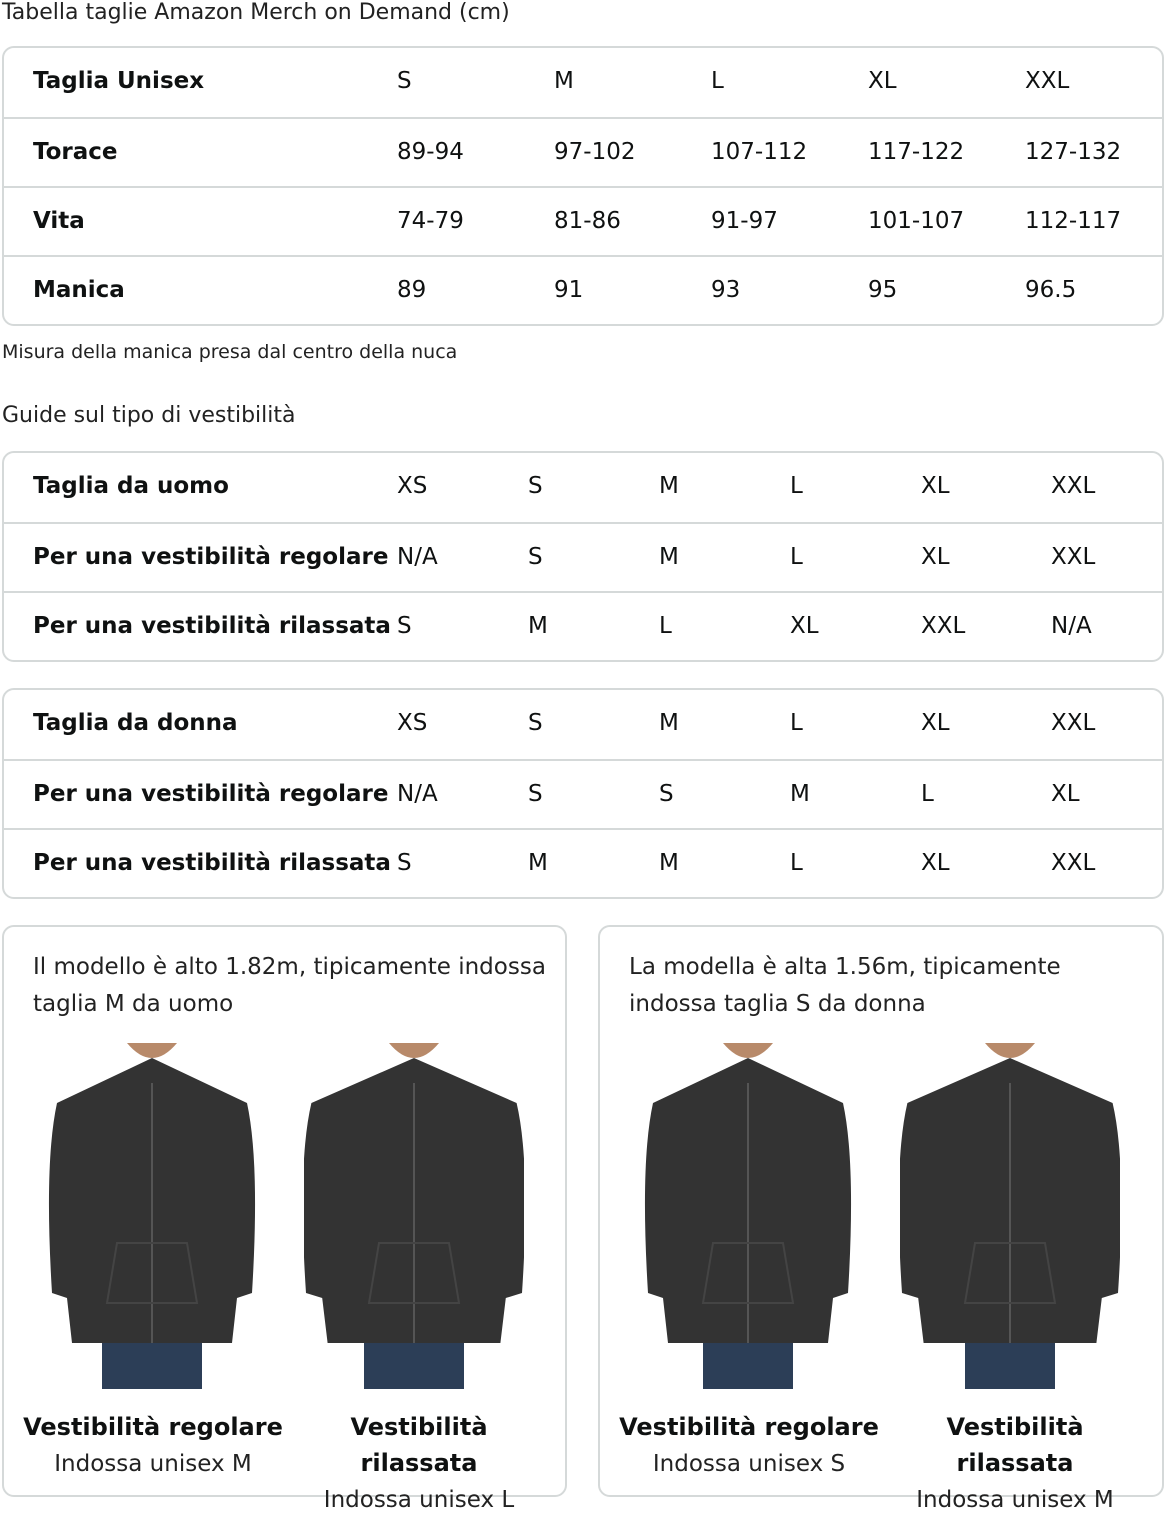 Image resolution: width=1167 pixels, height=1519 pixels. Describe the element at coordinates (583, 82) in the screenshot. I see `table-row: Taglia Unisex S M L XL XXL` at that location.